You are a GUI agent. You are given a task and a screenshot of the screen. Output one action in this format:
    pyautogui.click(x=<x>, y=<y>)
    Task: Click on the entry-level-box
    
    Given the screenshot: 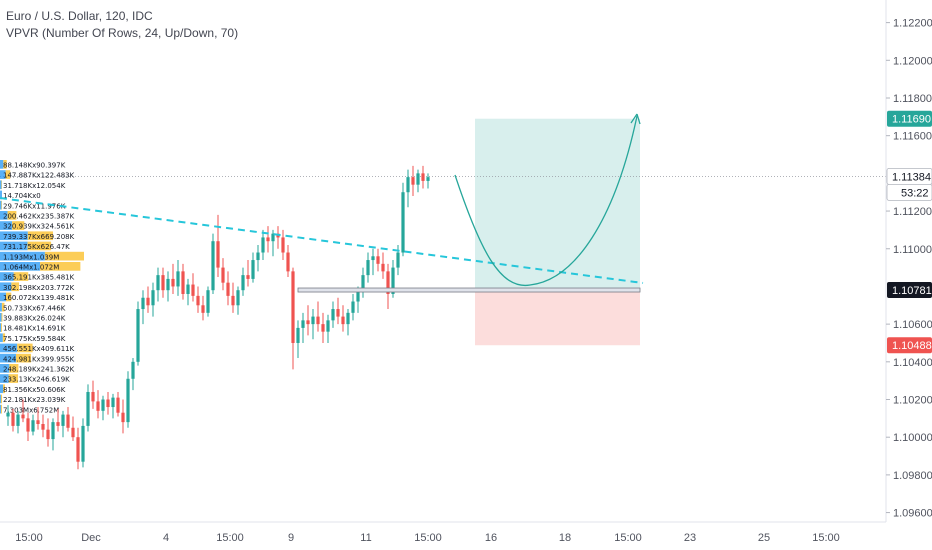 What is the action you would take?
    pyautogui.click(x=469, y=290)
    